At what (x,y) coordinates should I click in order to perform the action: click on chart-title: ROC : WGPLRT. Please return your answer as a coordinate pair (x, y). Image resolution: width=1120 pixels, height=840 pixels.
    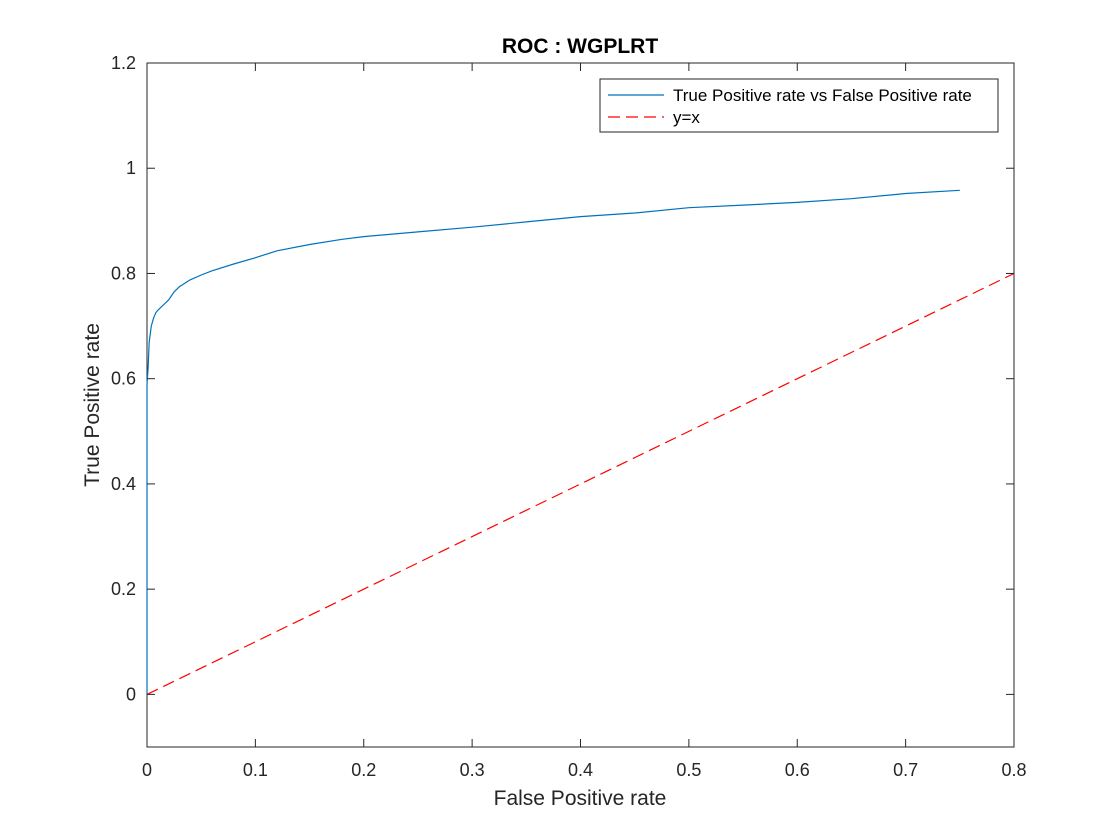
    Looking at the image, I should click on (580, 46).